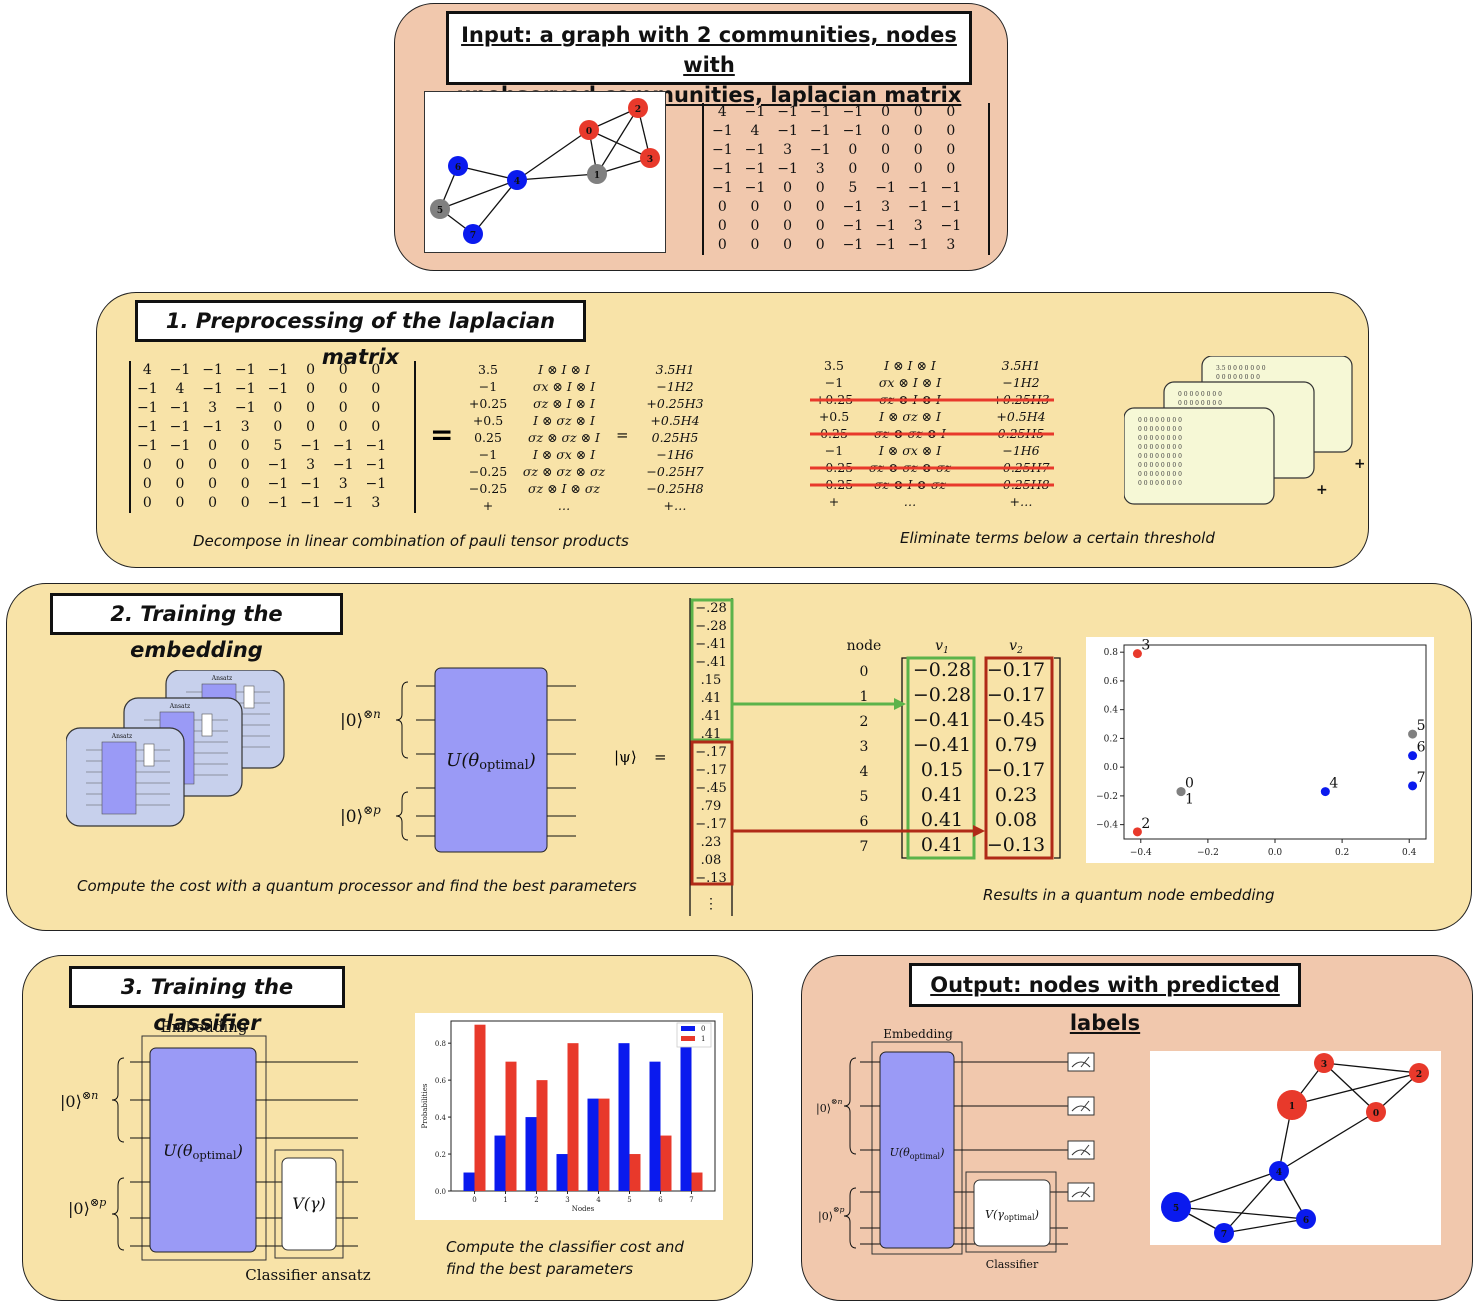  I want to click on matrix-row: −1 4 −1 −1 −1 0 0 0, so click(261, 389).